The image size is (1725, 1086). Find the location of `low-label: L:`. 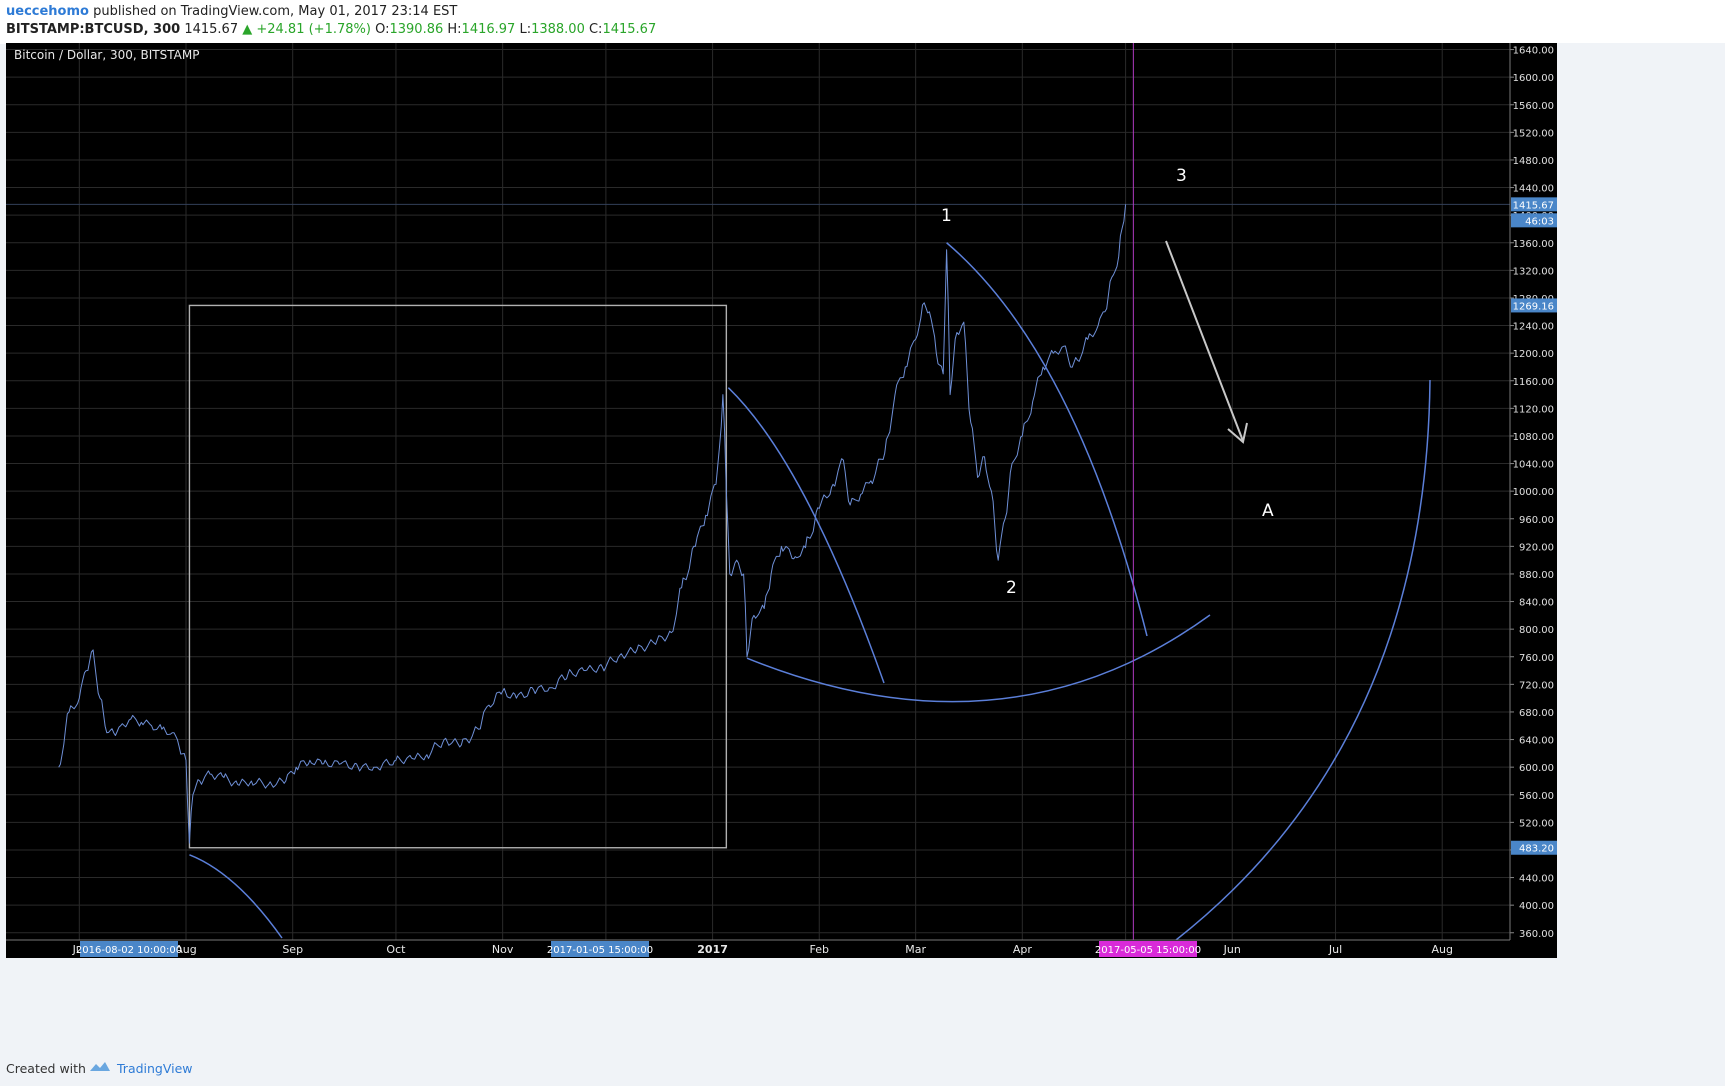

low-label: L: is located at coordinates (525, 29).